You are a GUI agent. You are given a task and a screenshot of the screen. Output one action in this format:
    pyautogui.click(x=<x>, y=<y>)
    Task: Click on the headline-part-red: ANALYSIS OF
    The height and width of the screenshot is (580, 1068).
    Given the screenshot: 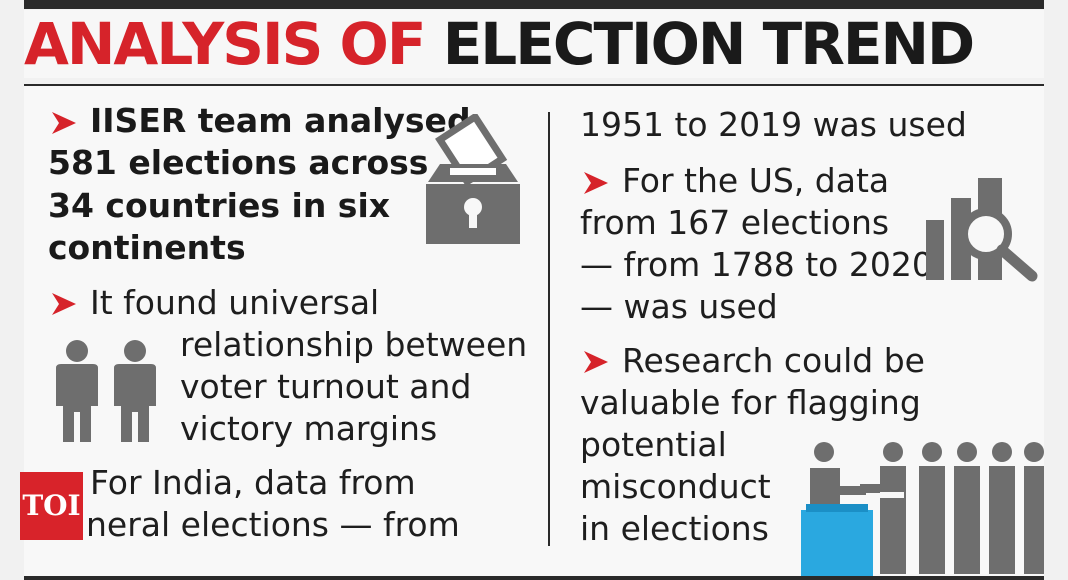 What is the action you would take?
    pyautogui.click(x=225, y=44)
    